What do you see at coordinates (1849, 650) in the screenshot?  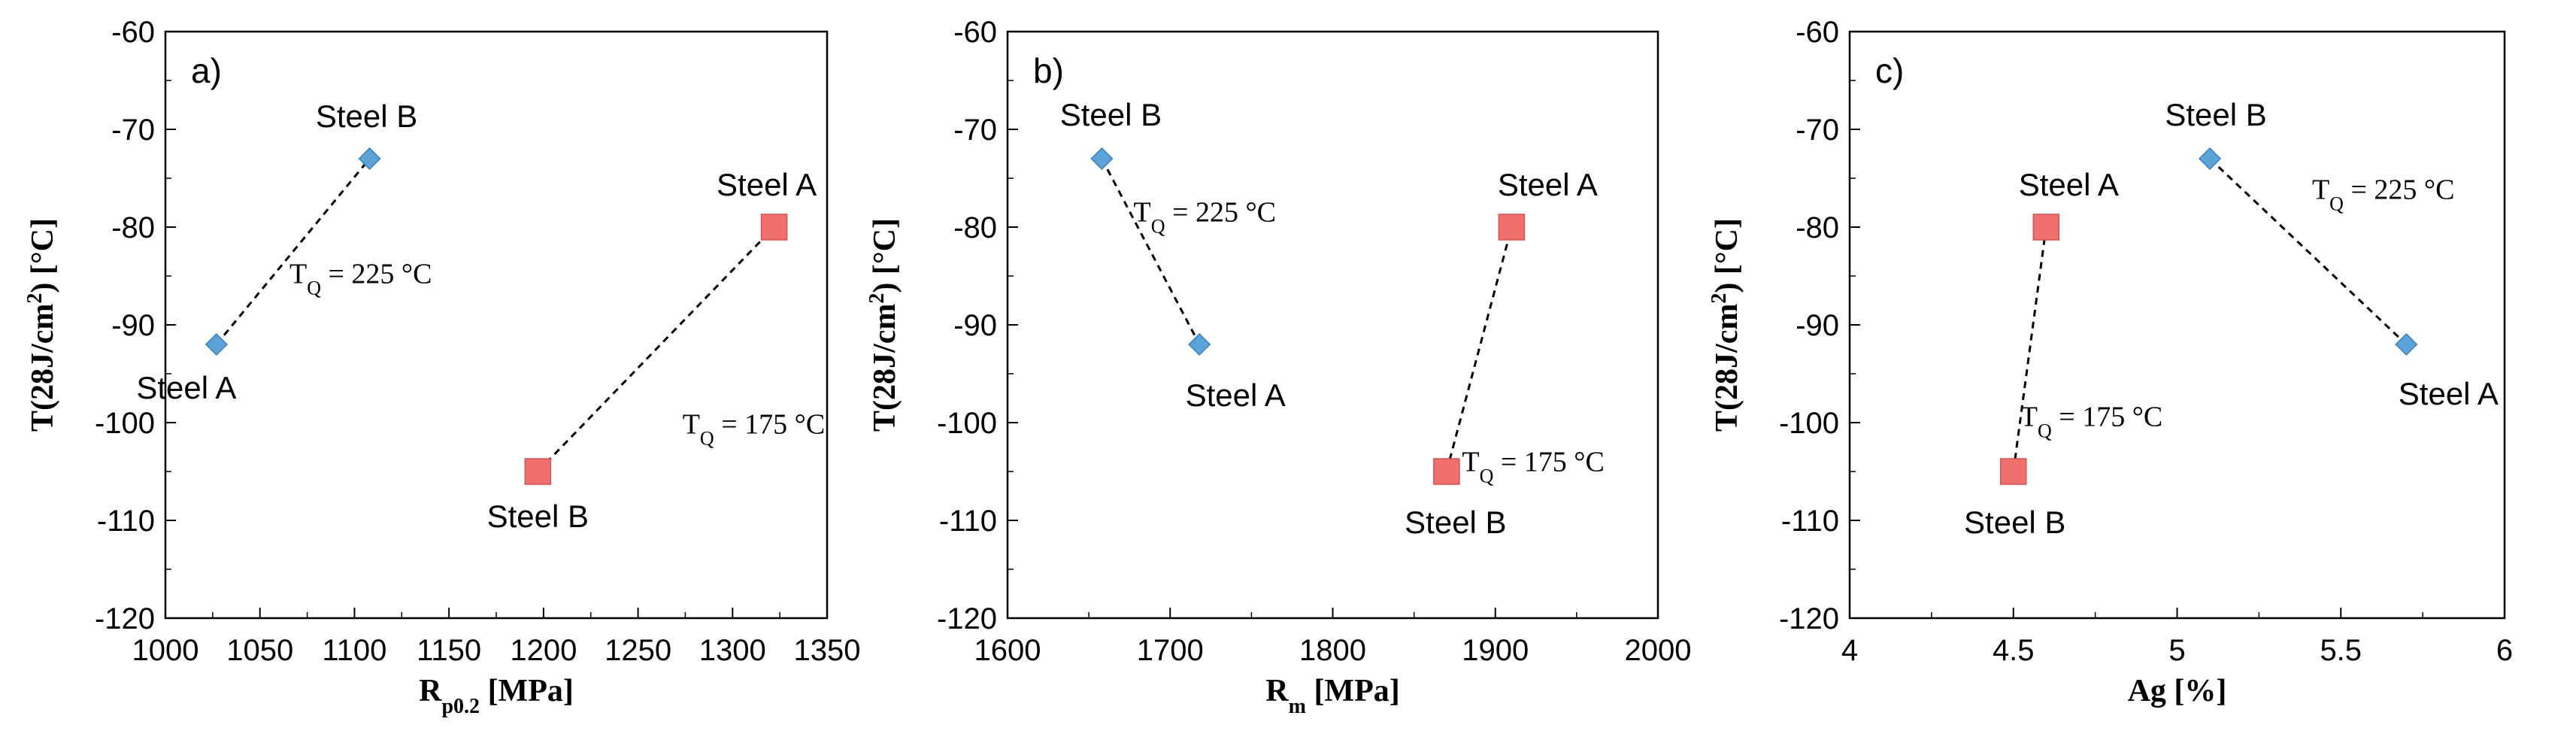 I see `x-tick-label: 4` at bounding box center [1849, 650].